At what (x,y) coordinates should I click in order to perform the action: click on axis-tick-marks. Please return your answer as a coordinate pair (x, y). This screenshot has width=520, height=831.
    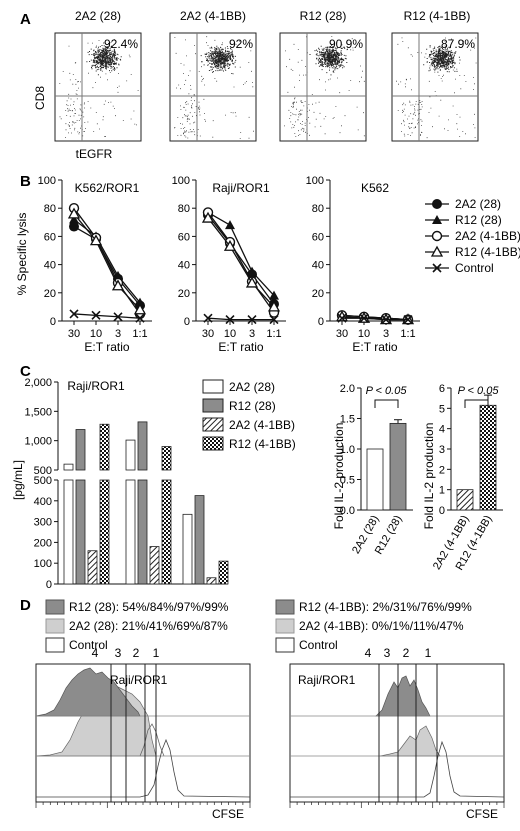
    Looking at the image, I should click on (143, 805).